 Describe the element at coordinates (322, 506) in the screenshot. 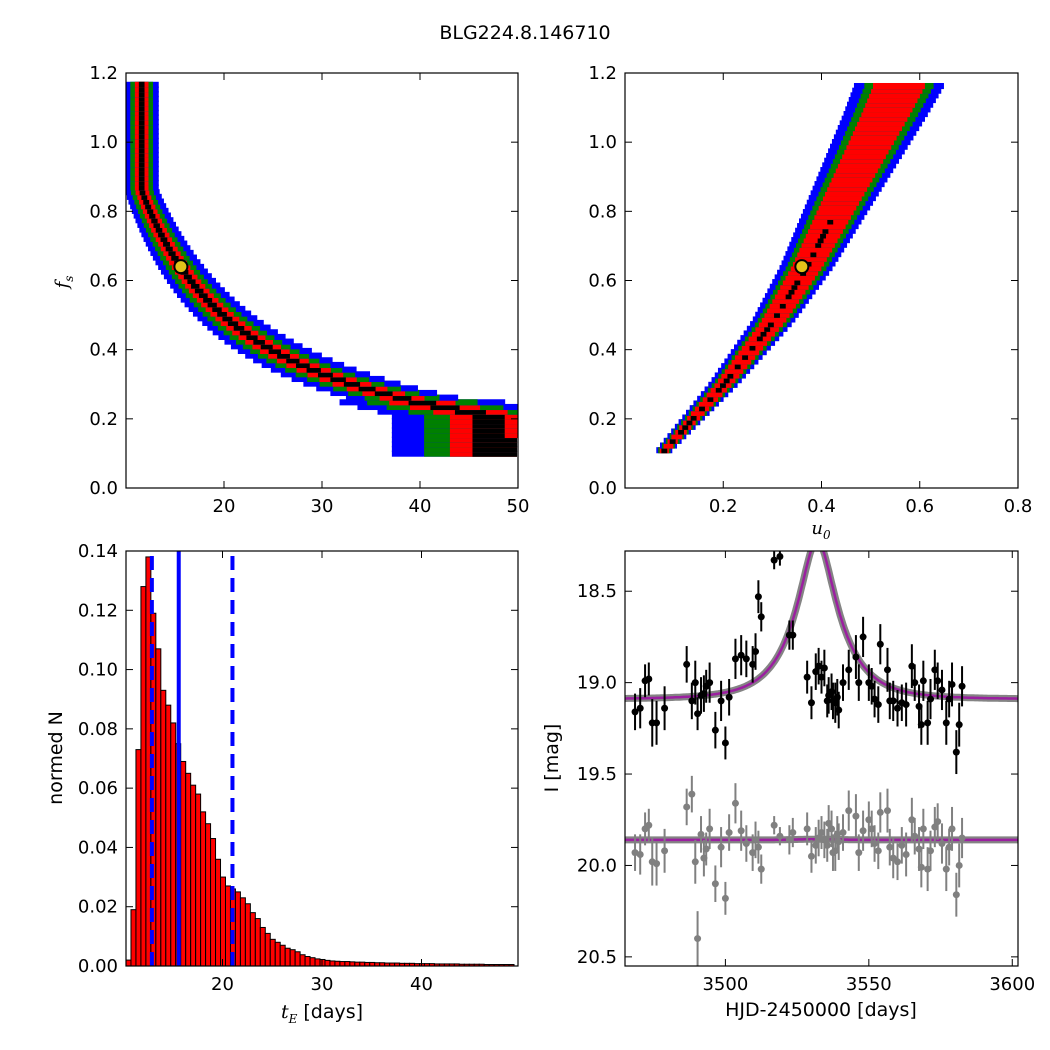

I see `tl-xtick-label: 30` at that location.